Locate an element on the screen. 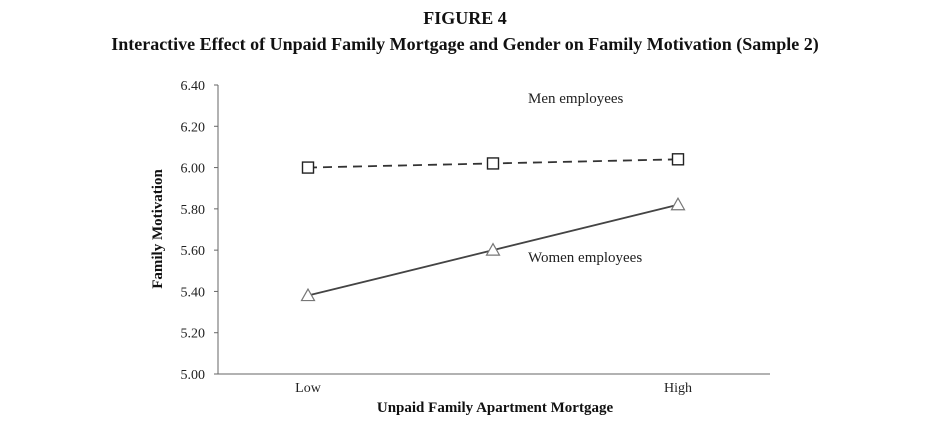  y-tick-label: 5.20 is located at coordinates (193, 334).